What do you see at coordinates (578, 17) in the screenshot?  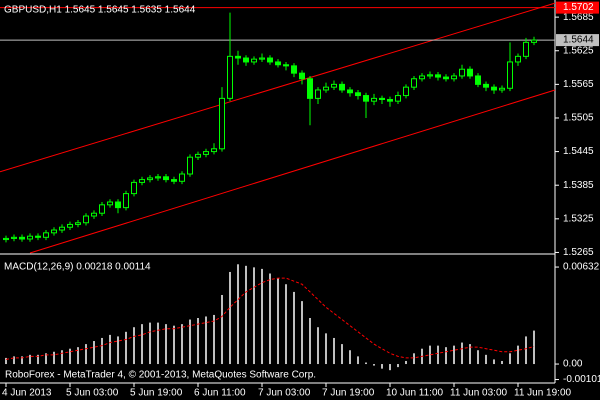 I see `y-tick-label: 1.5685` at bounding box center [578, 17].